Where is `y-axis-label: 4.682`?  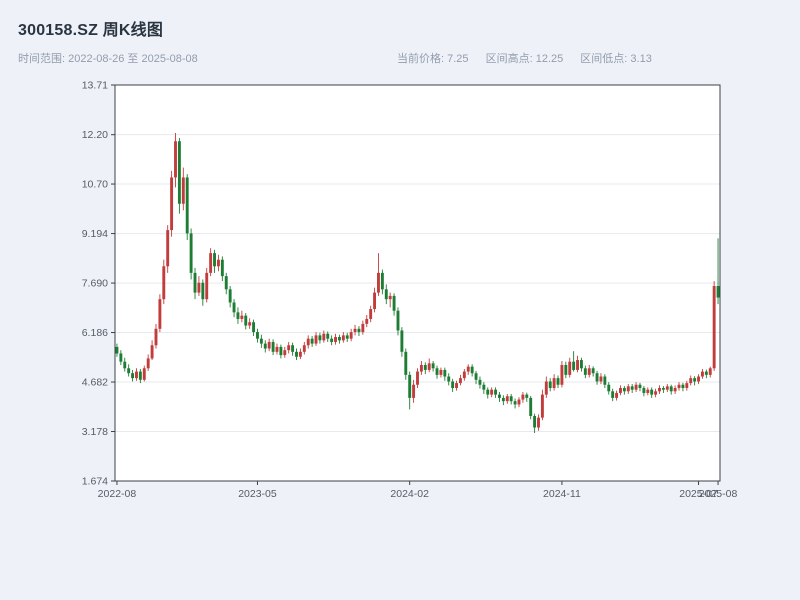 y-axis-label: 4.682 is located at coordinates (95, 383).